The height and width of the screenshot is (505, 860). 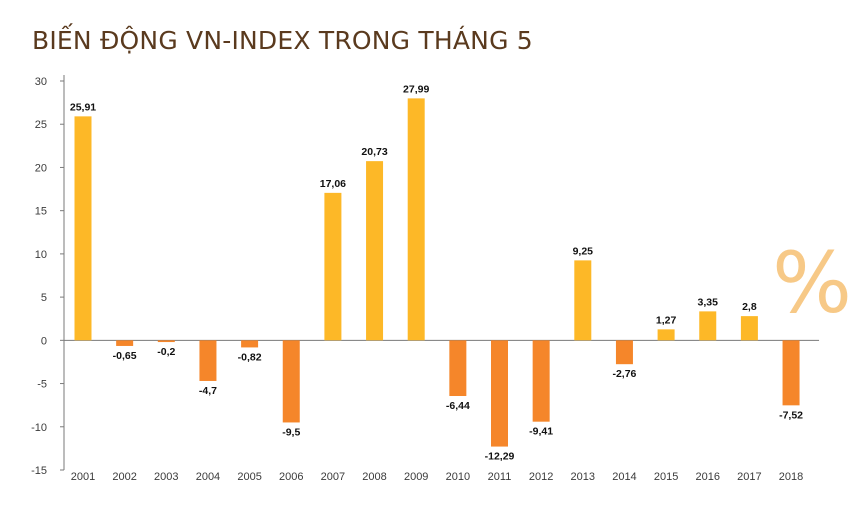 What do you see at coordinates (416, 89) in the screenshot?
I see `data-label-2009: 27,99` at bounding box center [416, 89].